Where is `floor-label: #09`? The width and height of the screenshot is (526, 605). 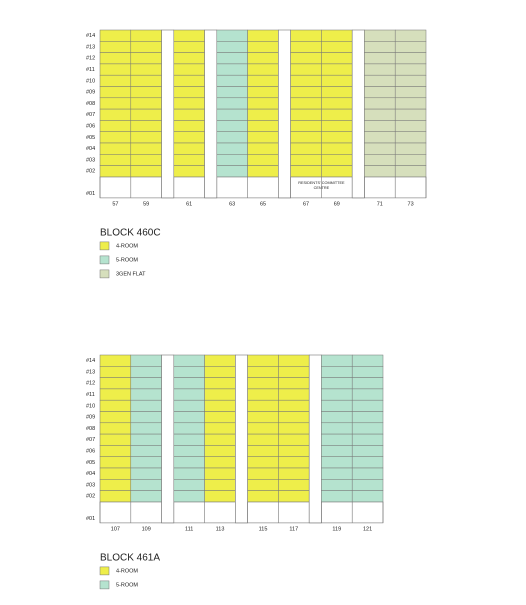
floor-label: #09 is located at coordinates (90, 418).